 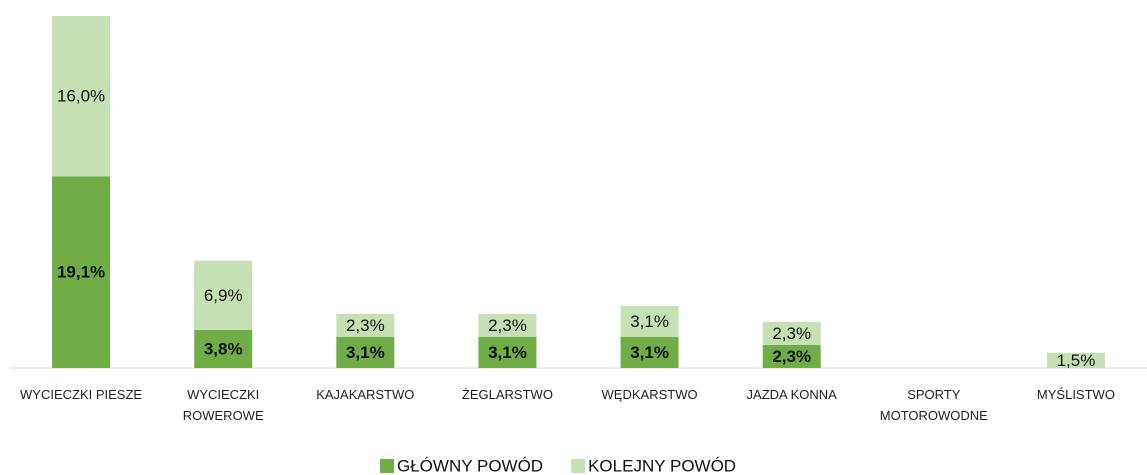 What do you see at coordinates (223, 405) in the screenshot?
I see `x-tick-label: WYCIECZKI ROWEROWE` at bounding box center [223, 405].